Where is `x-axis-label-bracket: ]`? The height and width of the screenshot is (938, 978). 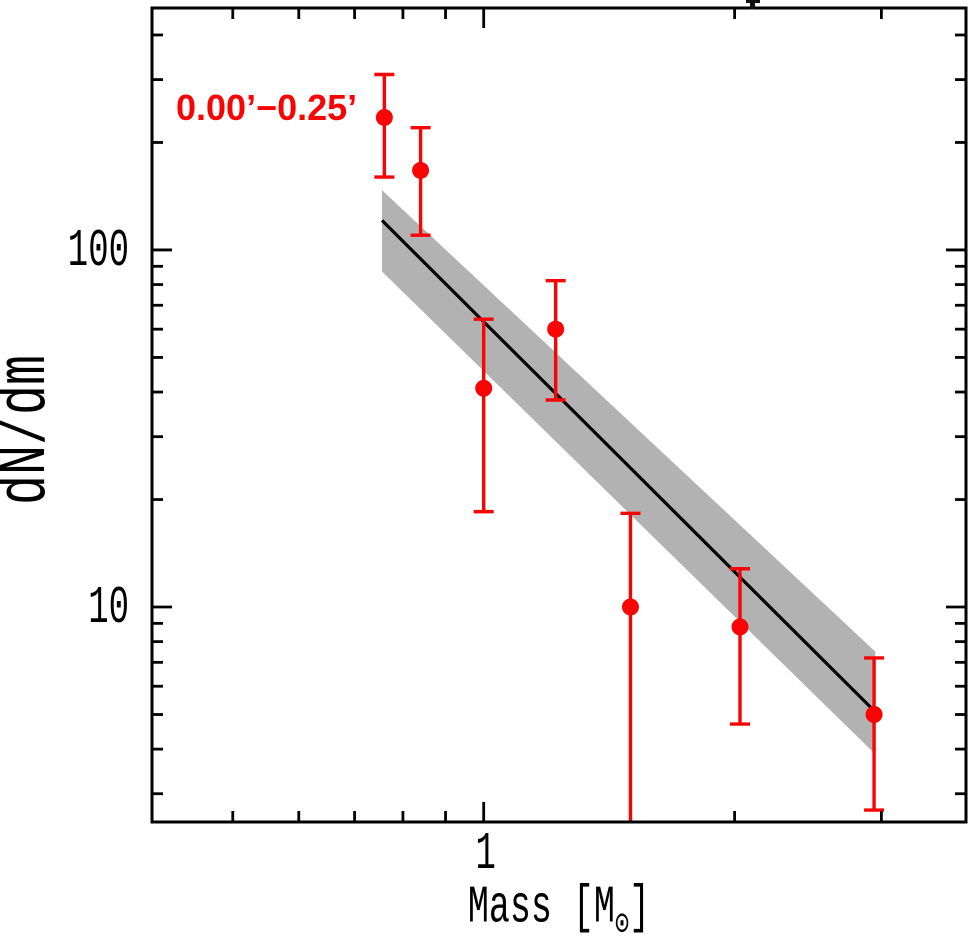 x-axis-label-bracket: ] is located at coordinates (640, 908).